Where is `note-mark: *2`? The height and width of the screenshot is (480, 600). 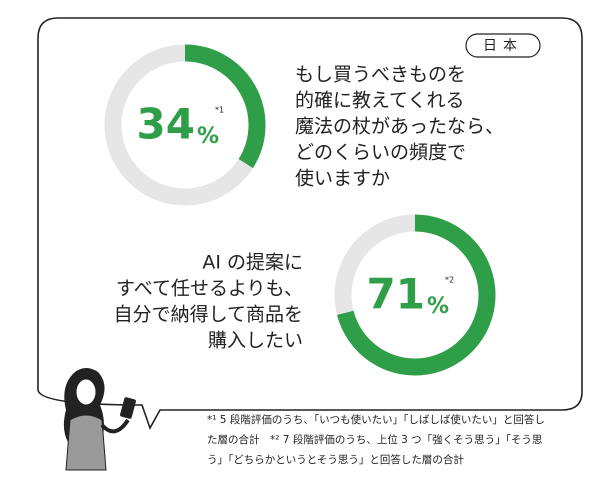
note-mark: *2 is located at coordinates (449, 280).